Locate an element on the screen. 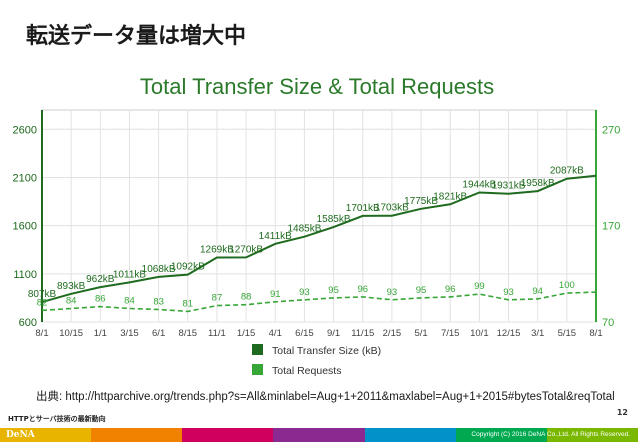 The width and height of the screenshot is (638, 442). data-label-requests: 88 is located at coordinates (246, 297).